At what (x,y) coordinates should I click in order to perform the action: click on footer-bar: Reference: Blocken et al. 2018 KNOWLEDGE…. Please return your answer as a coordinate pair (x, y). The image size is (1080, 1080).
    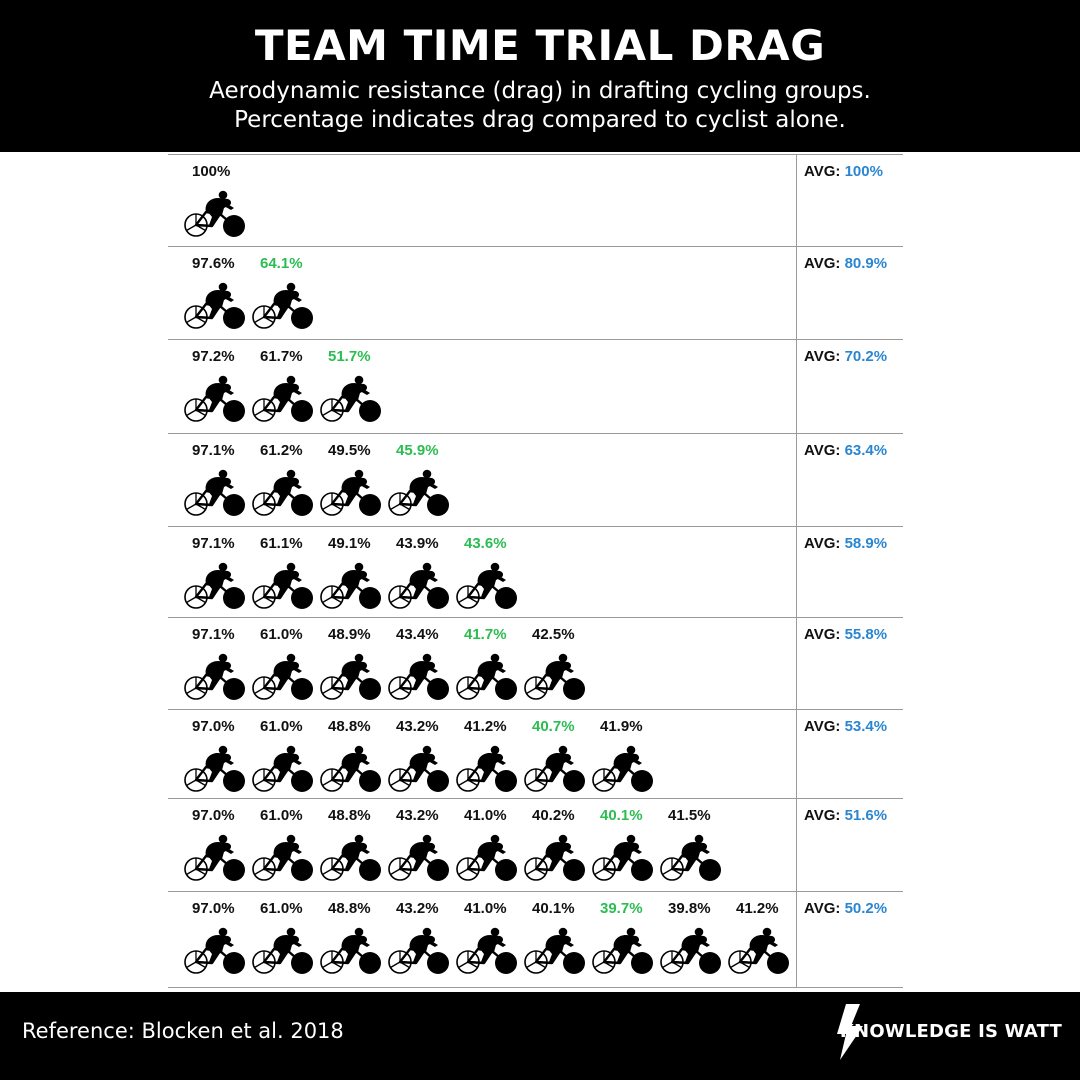
    Looking at the image, I should click on (540, 1036).